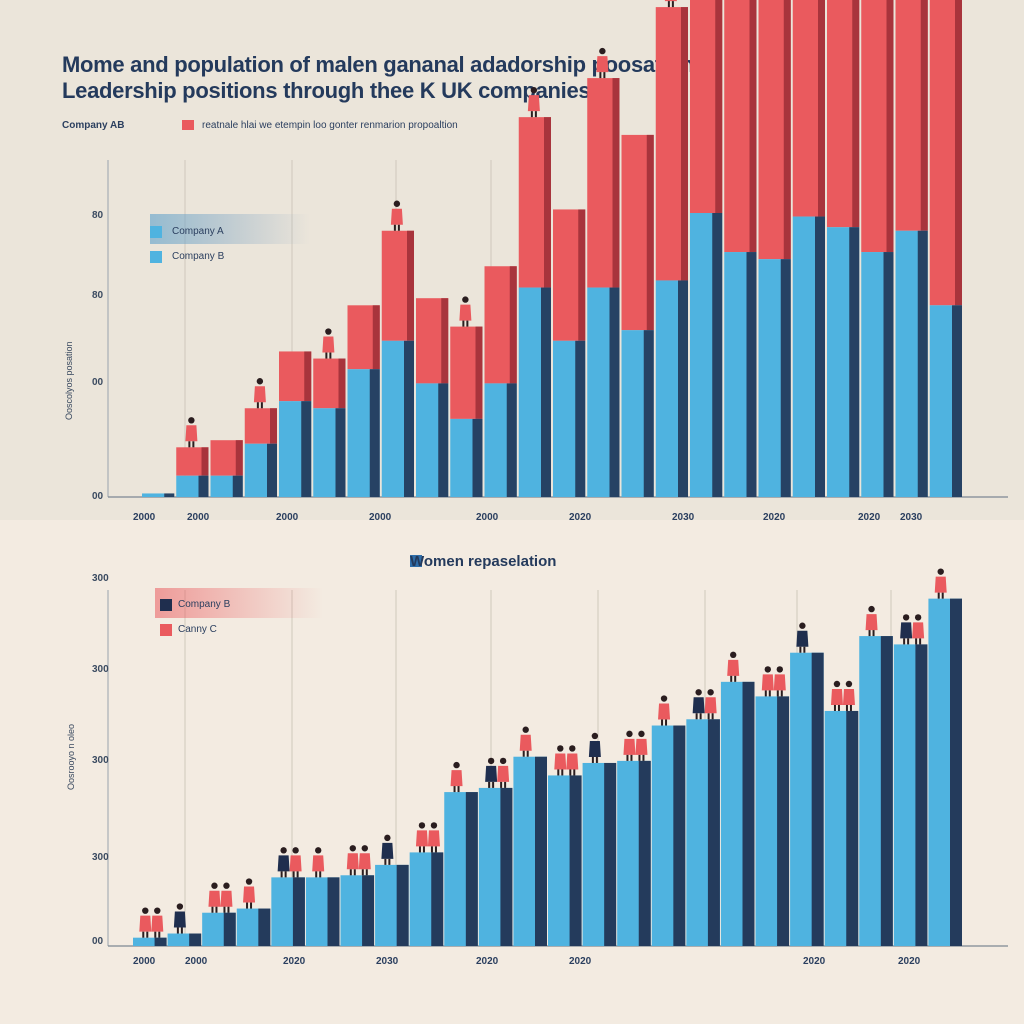 The width and height of the screenshot is (1024, 1024). Describe the element at coordinates (69, 380) in the screenshot. I see `chart1-ylabel: Ooscolyos posation` at that location.